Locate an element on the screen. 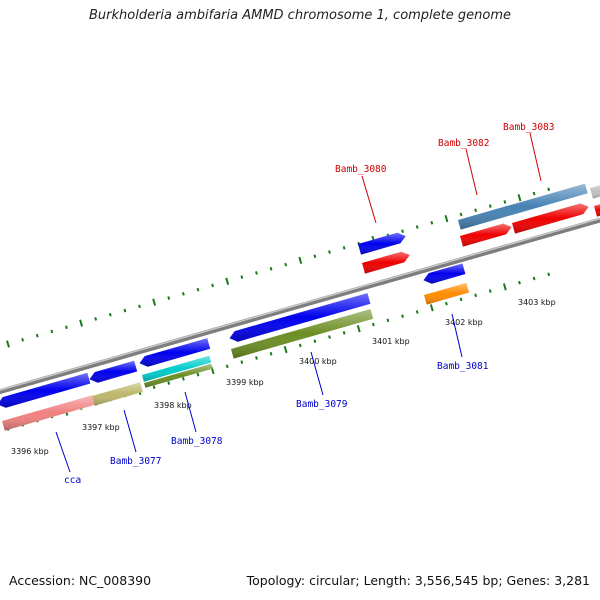  gene-label-bamb-3082: Bamb_3082 is located at coordinates (463, 143).